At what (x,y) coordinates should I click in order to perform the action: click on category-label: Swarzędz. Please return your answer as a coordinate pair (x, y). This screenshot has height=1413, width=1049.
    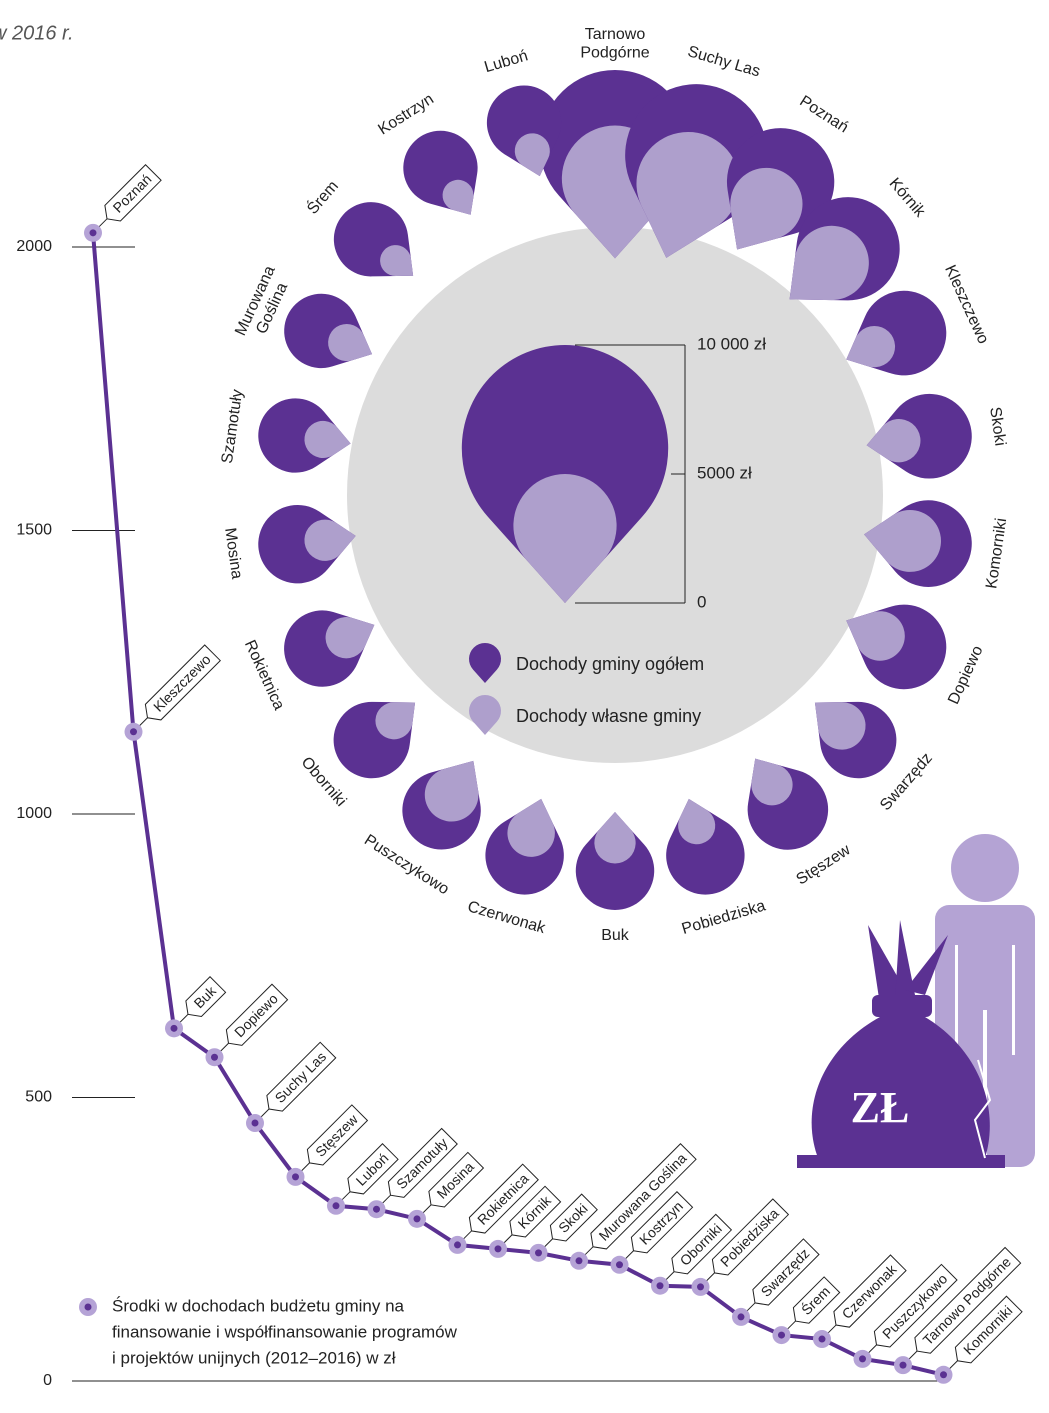
    Looking at the image, I should click on (785, 1272).